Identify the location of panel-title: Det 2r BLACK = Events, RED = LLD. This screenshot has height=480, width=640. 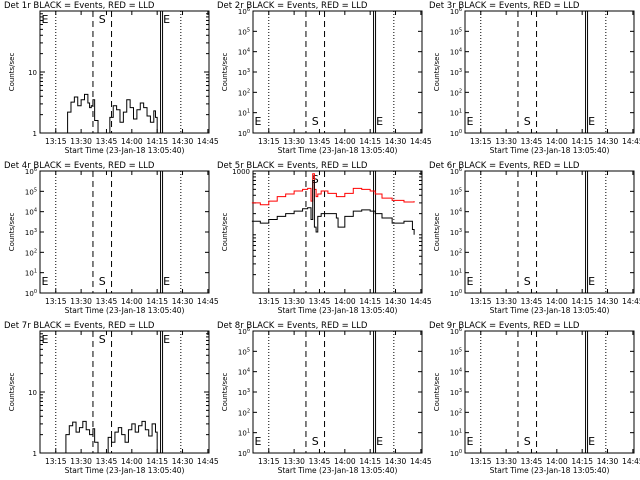
(292, 6).